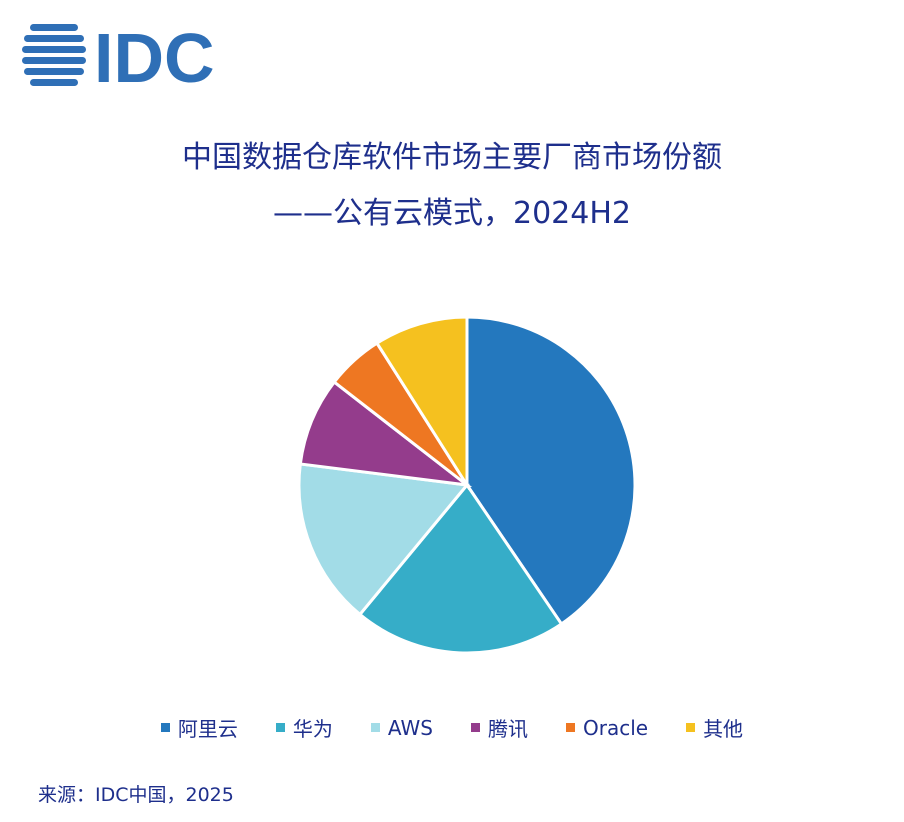 The image size is (904, 822). I want to click on legend-item: Oracle, so click(607, 727).